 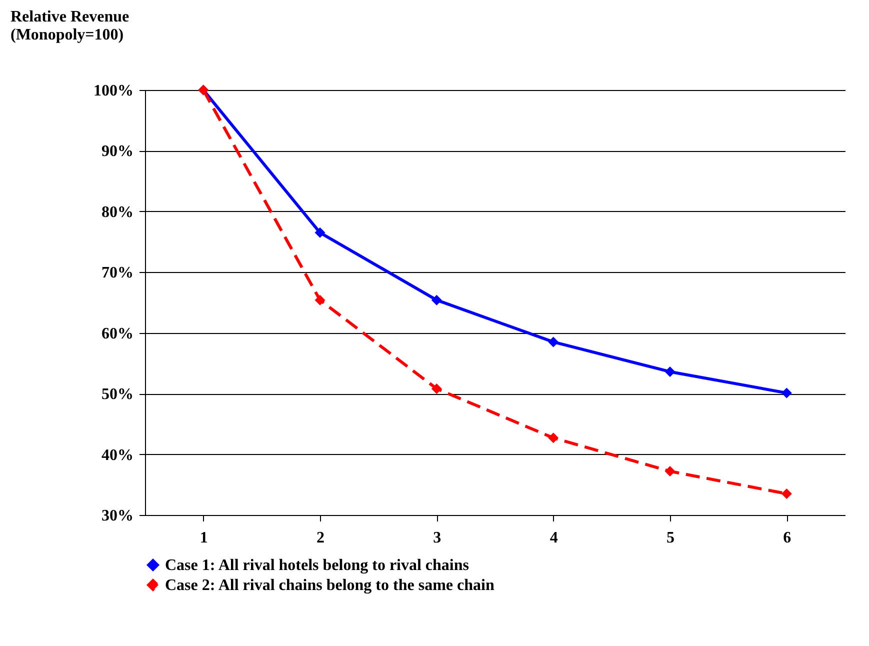 What do you see at coordinates (437, 538) in the screenshot?
I see `x-tick-label: 3` at bounding box center [437, 538].